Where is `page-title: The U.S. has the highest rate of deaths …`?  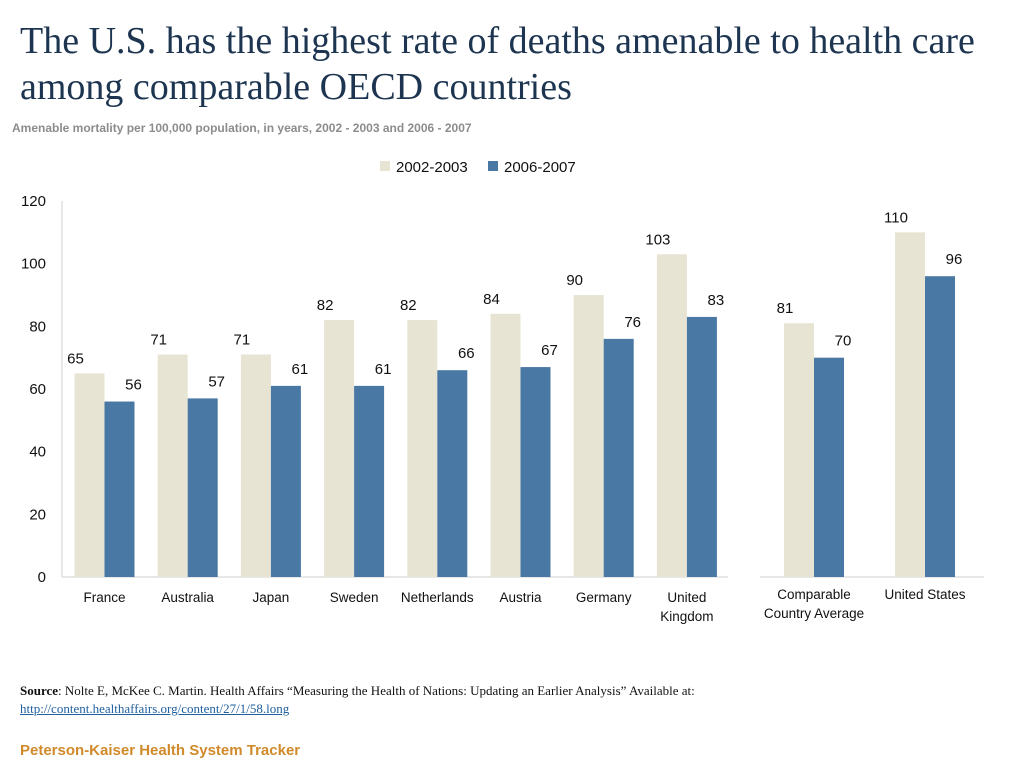
page-title: The U.S. has the highest rate of deaths … is located at coordinates (497, 64).